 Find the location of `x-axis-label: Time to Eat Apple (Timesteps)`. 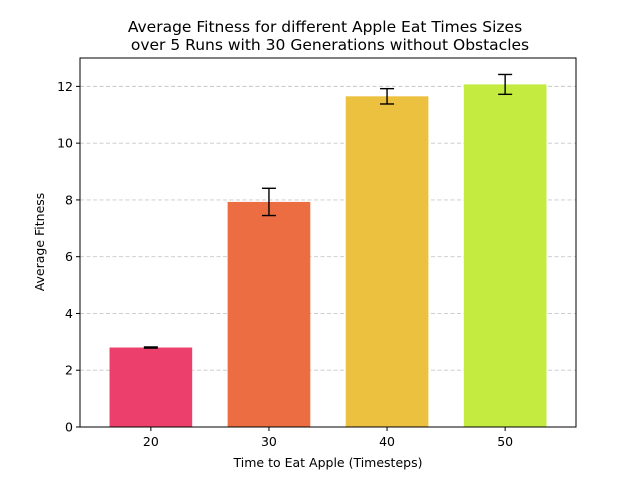

x-axis-label: Time to Eat Apple (Timesteps) is located at coordinates (328, 462).